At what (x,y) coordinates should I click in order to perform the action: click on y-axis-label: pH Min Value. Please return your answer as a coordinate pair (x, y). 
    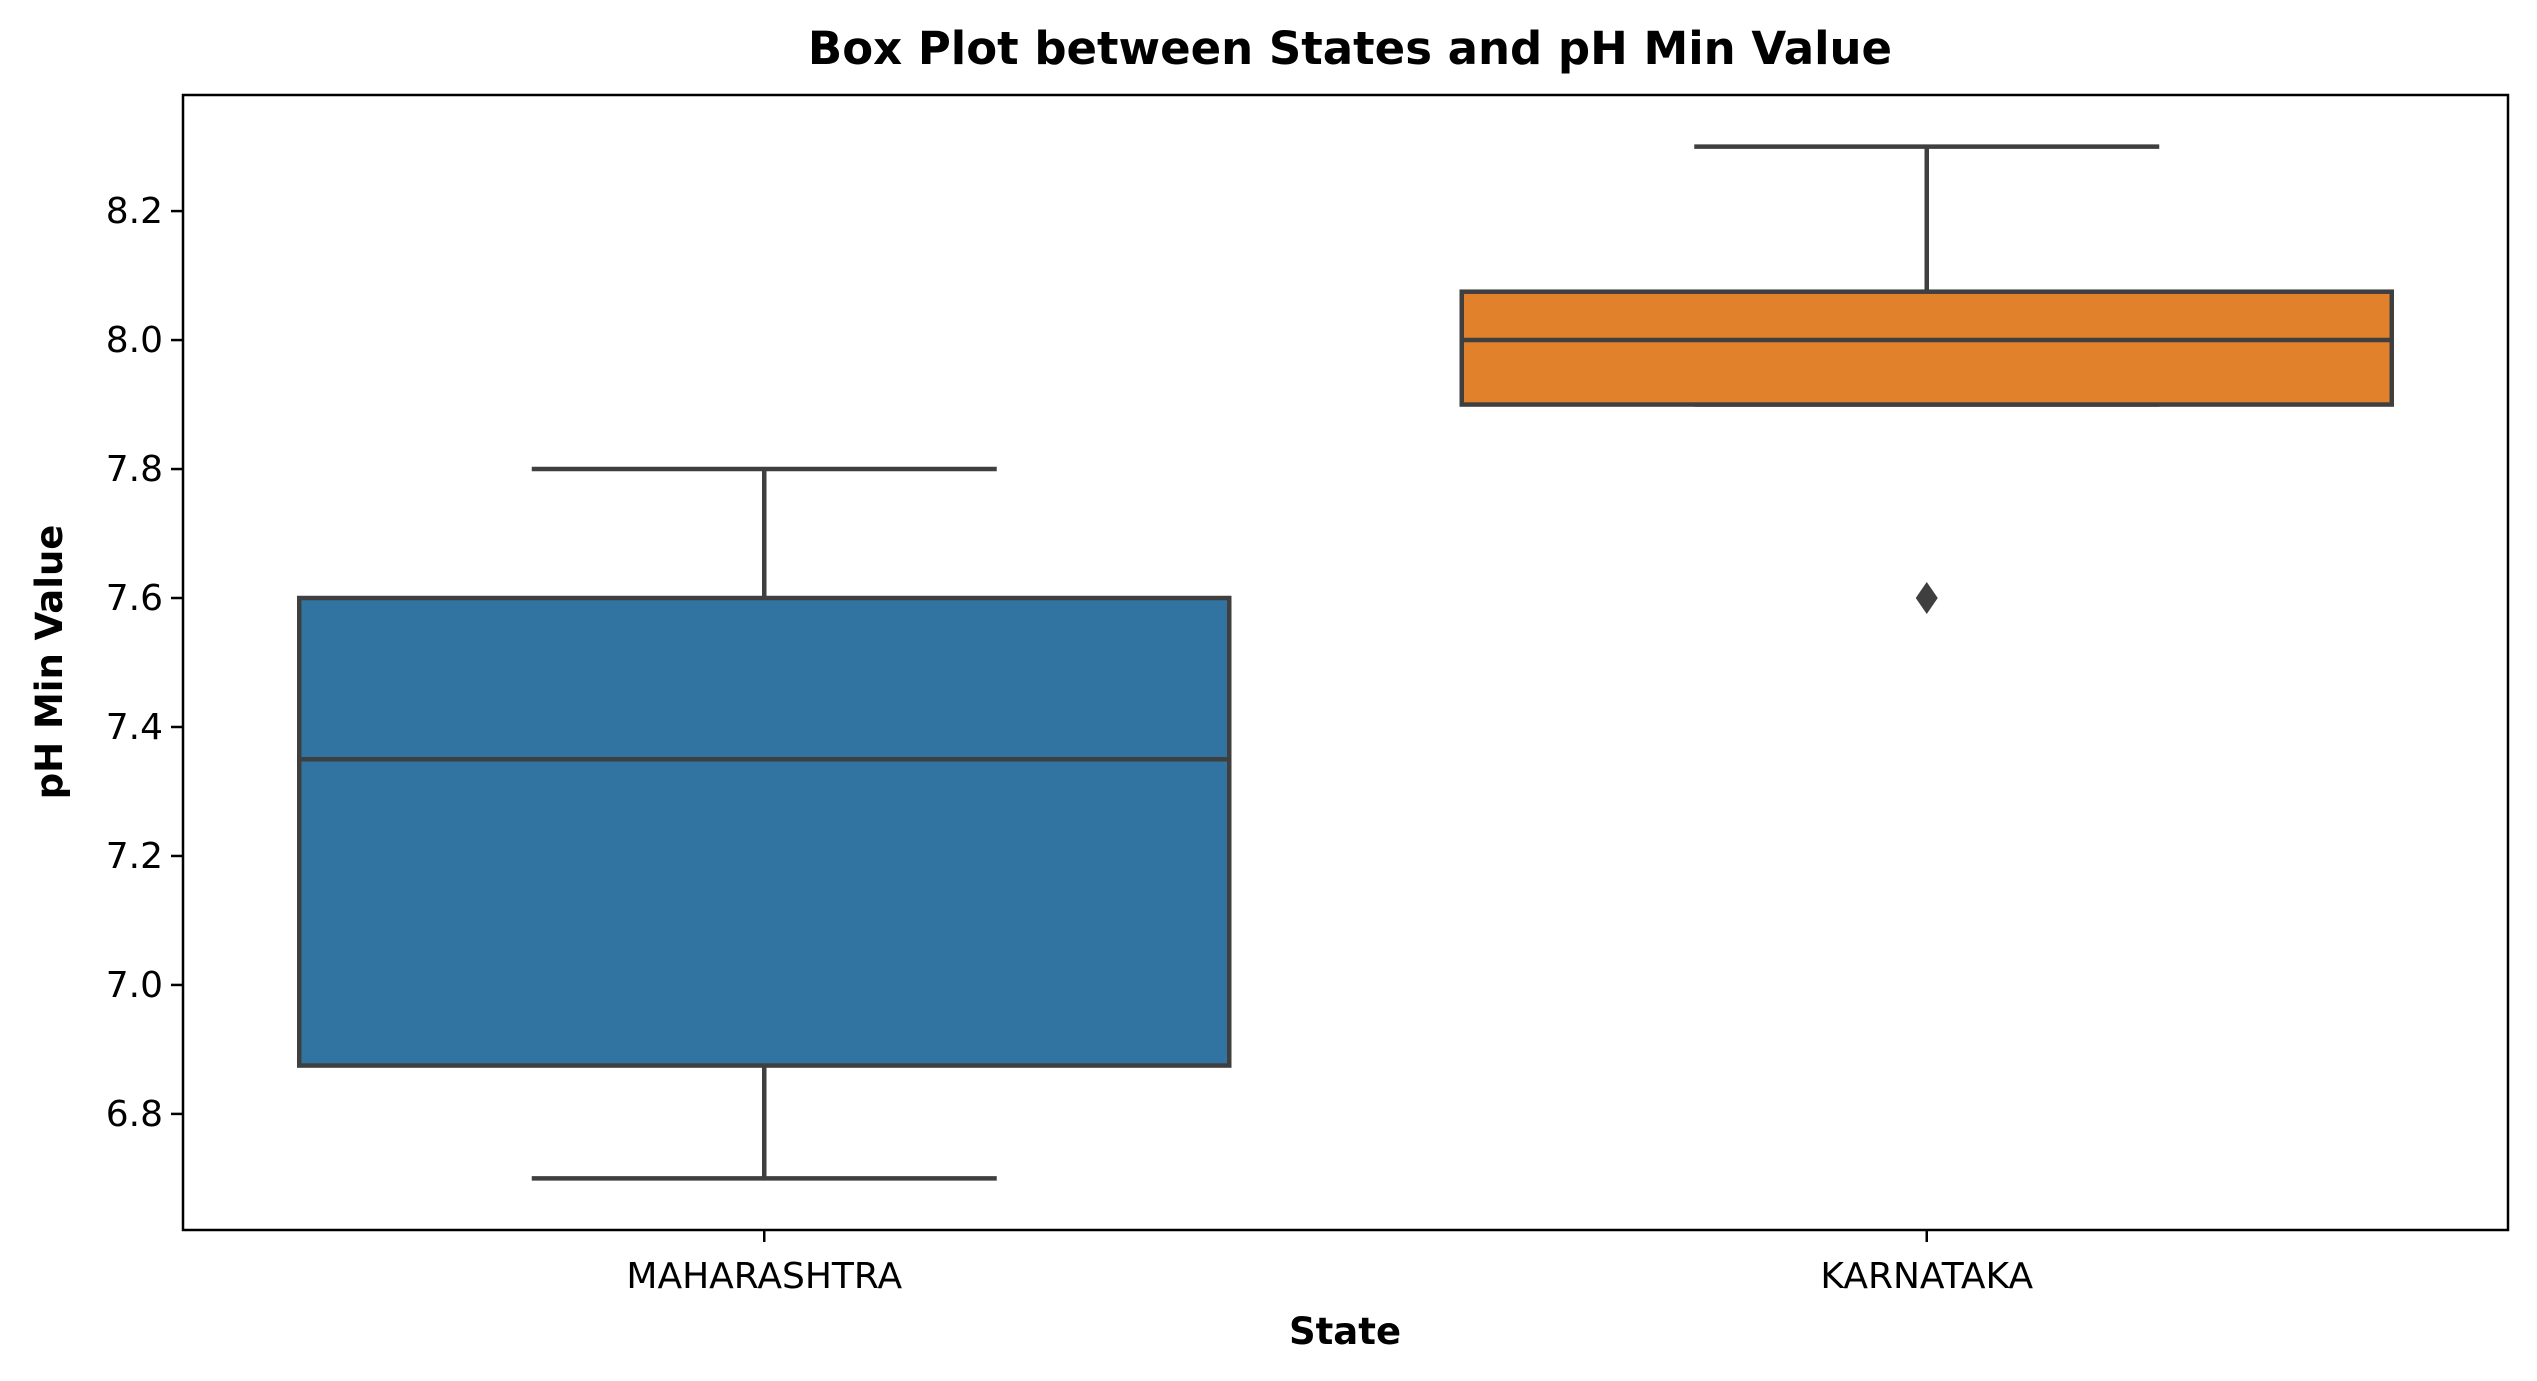
    Looking at the image, I should click on (49, 662).